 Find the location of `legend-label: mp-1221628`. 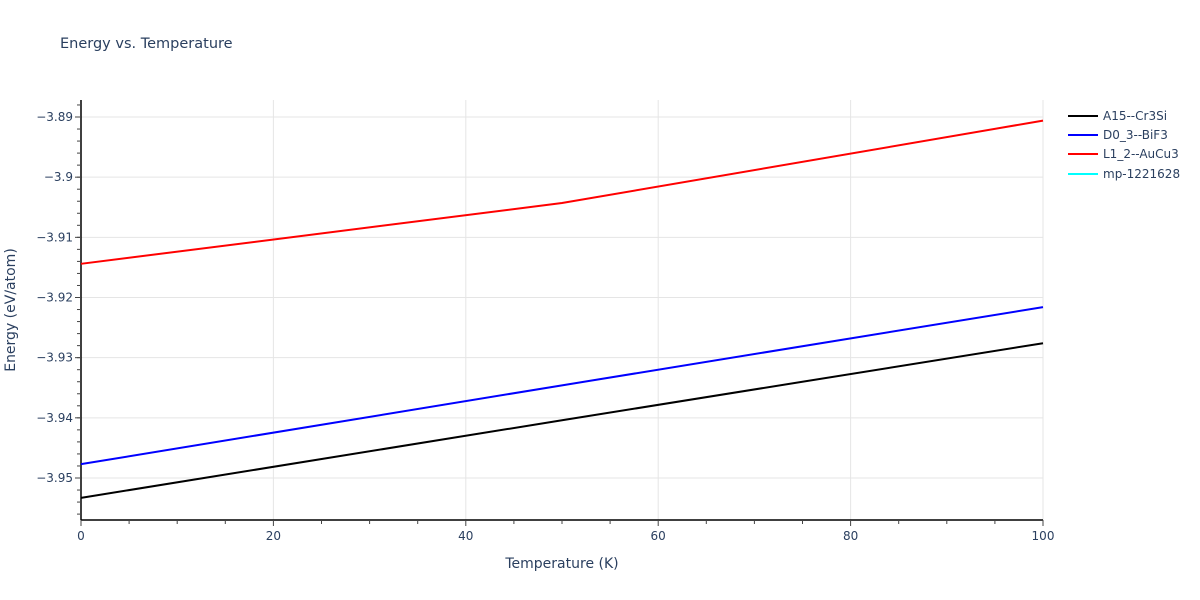

legend-label: mp-1221628 is located at coordinates (1142, 173).